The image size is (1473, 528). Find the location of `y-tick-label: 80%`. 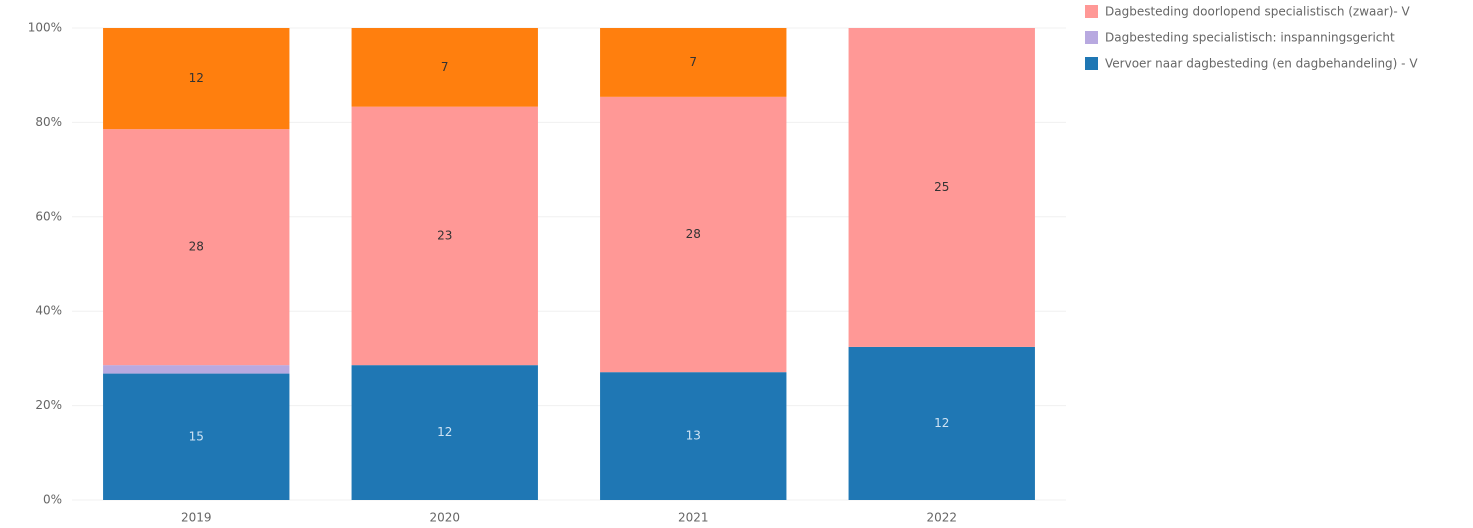

y-tick-label: 80% is located at coordinates (48, 122).